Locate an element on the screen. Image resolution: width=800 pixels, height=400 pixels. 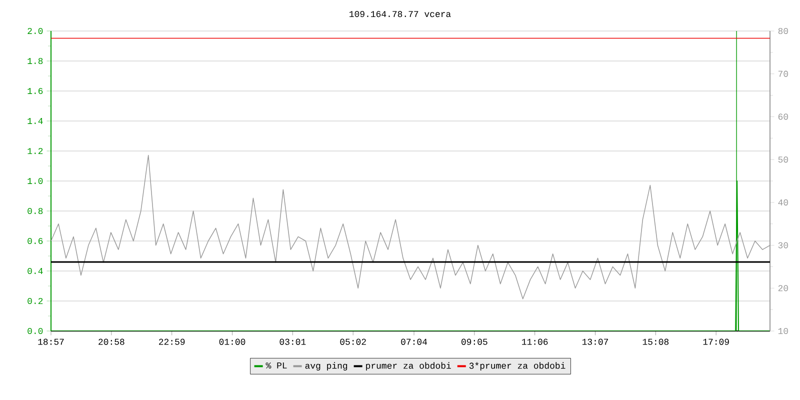
legend-label: % PL is located at coordinates (276, 365).